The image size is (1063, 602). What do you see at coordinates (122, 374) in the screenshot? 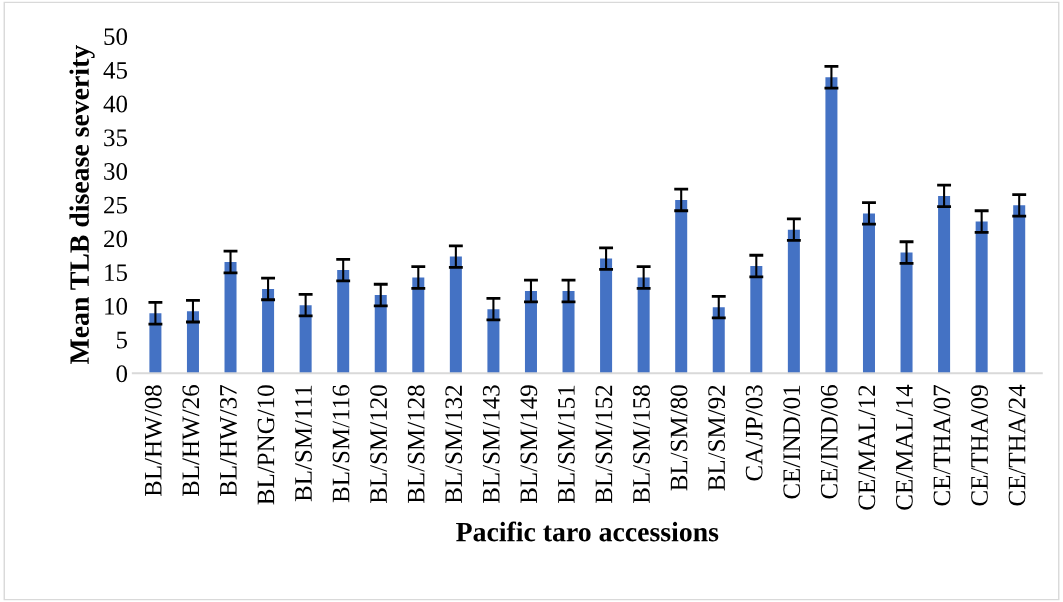
I see `y-tick-label: 0` at bounding box center [122, 374].